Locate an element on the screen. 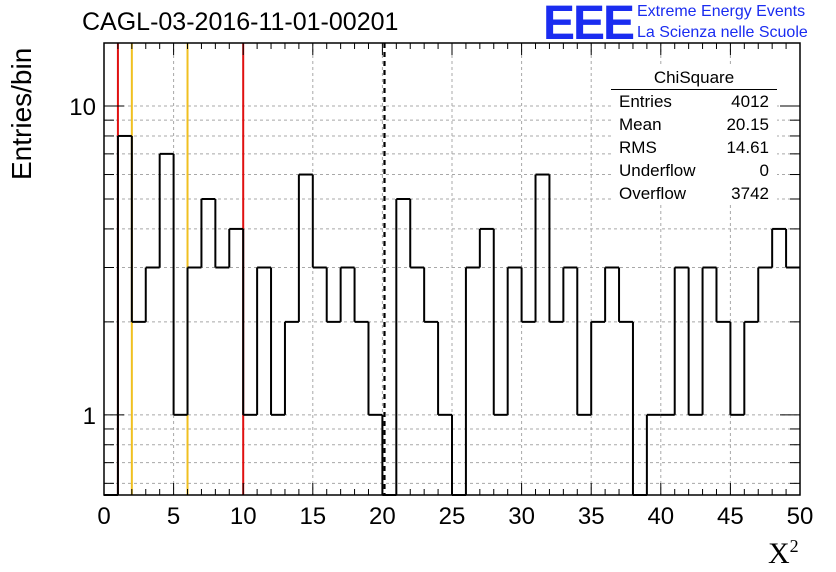 Image resolution: width=836 pixels, height=572 pixels. stats-row-underflow: Underflow 0 is located at coordinates (694, 170).